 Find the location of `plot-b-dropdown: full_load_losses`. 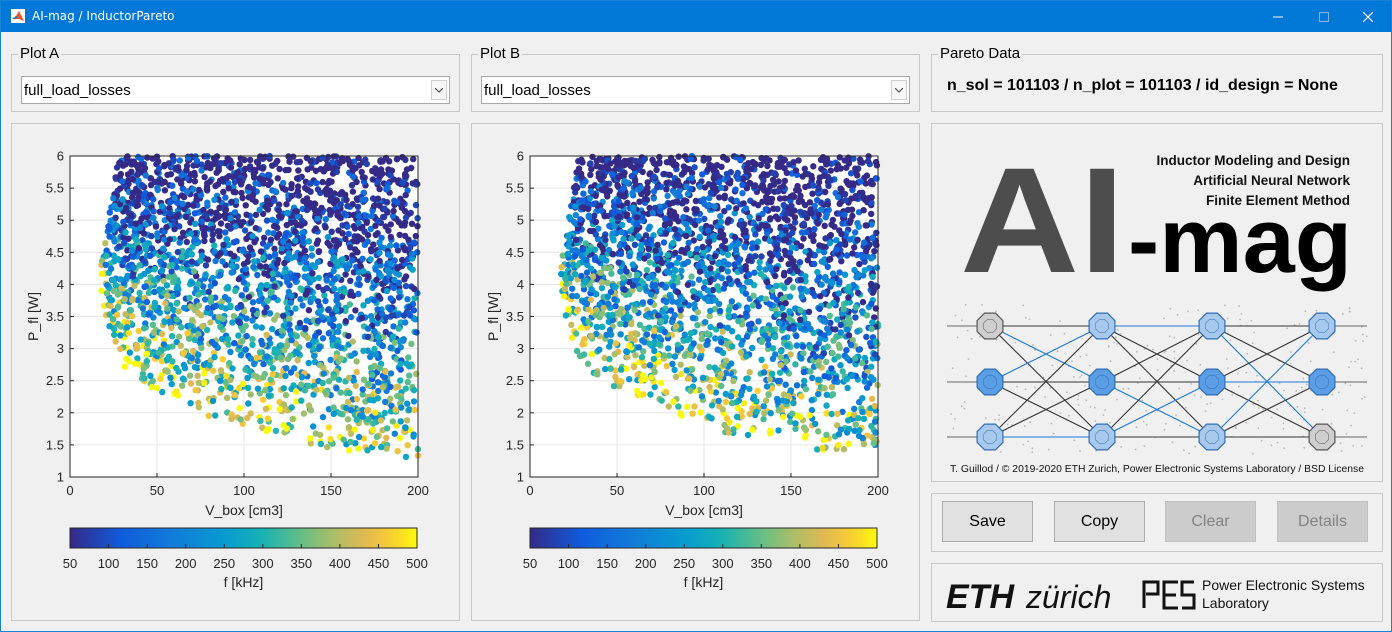

plot-b-dropdown: full_load_losses is located at coordinates (695, 90).